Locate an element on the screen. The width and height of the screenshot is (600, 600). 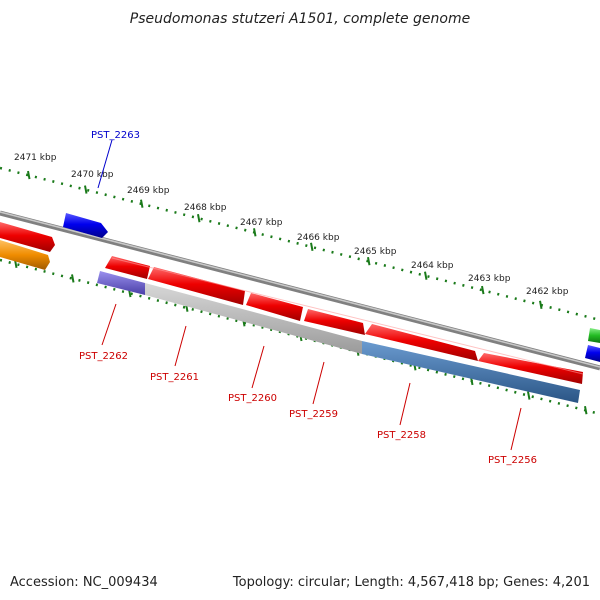
green-gene-partial is located at coordinates (594, 335).